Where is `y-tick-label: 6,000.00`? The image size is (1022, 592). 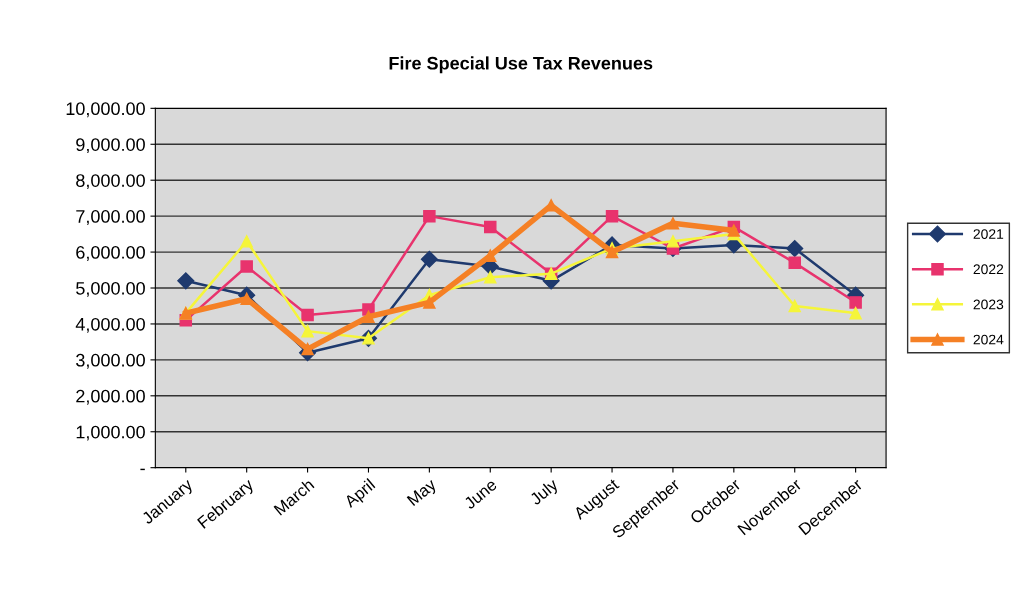 y-tick-label: 6,000.00 is located at coordinates (110, 253).